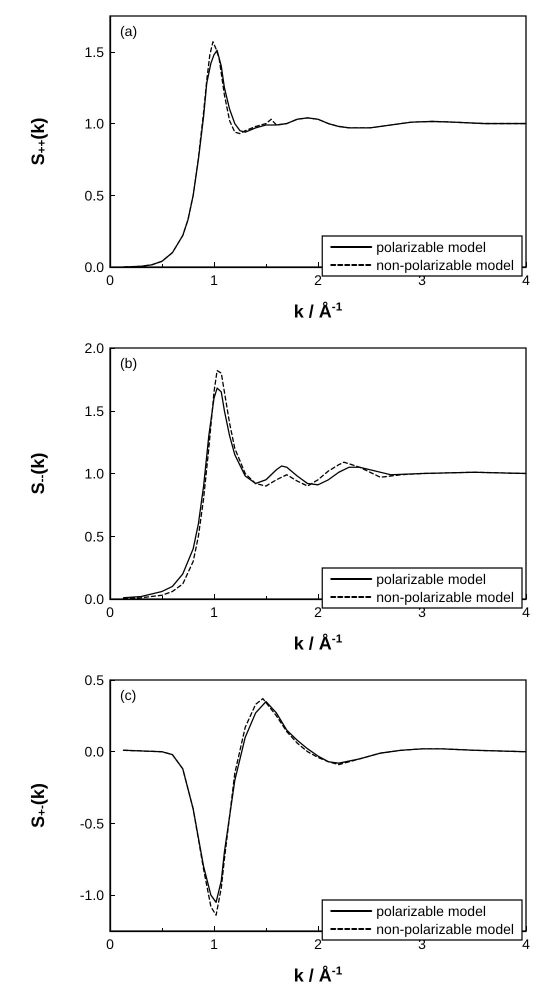 This screenshot has height=996, width=534. Describe the element at coordinates (38, 142) in the screenshot. I see `y-axis-title: S++(k)` at that location.